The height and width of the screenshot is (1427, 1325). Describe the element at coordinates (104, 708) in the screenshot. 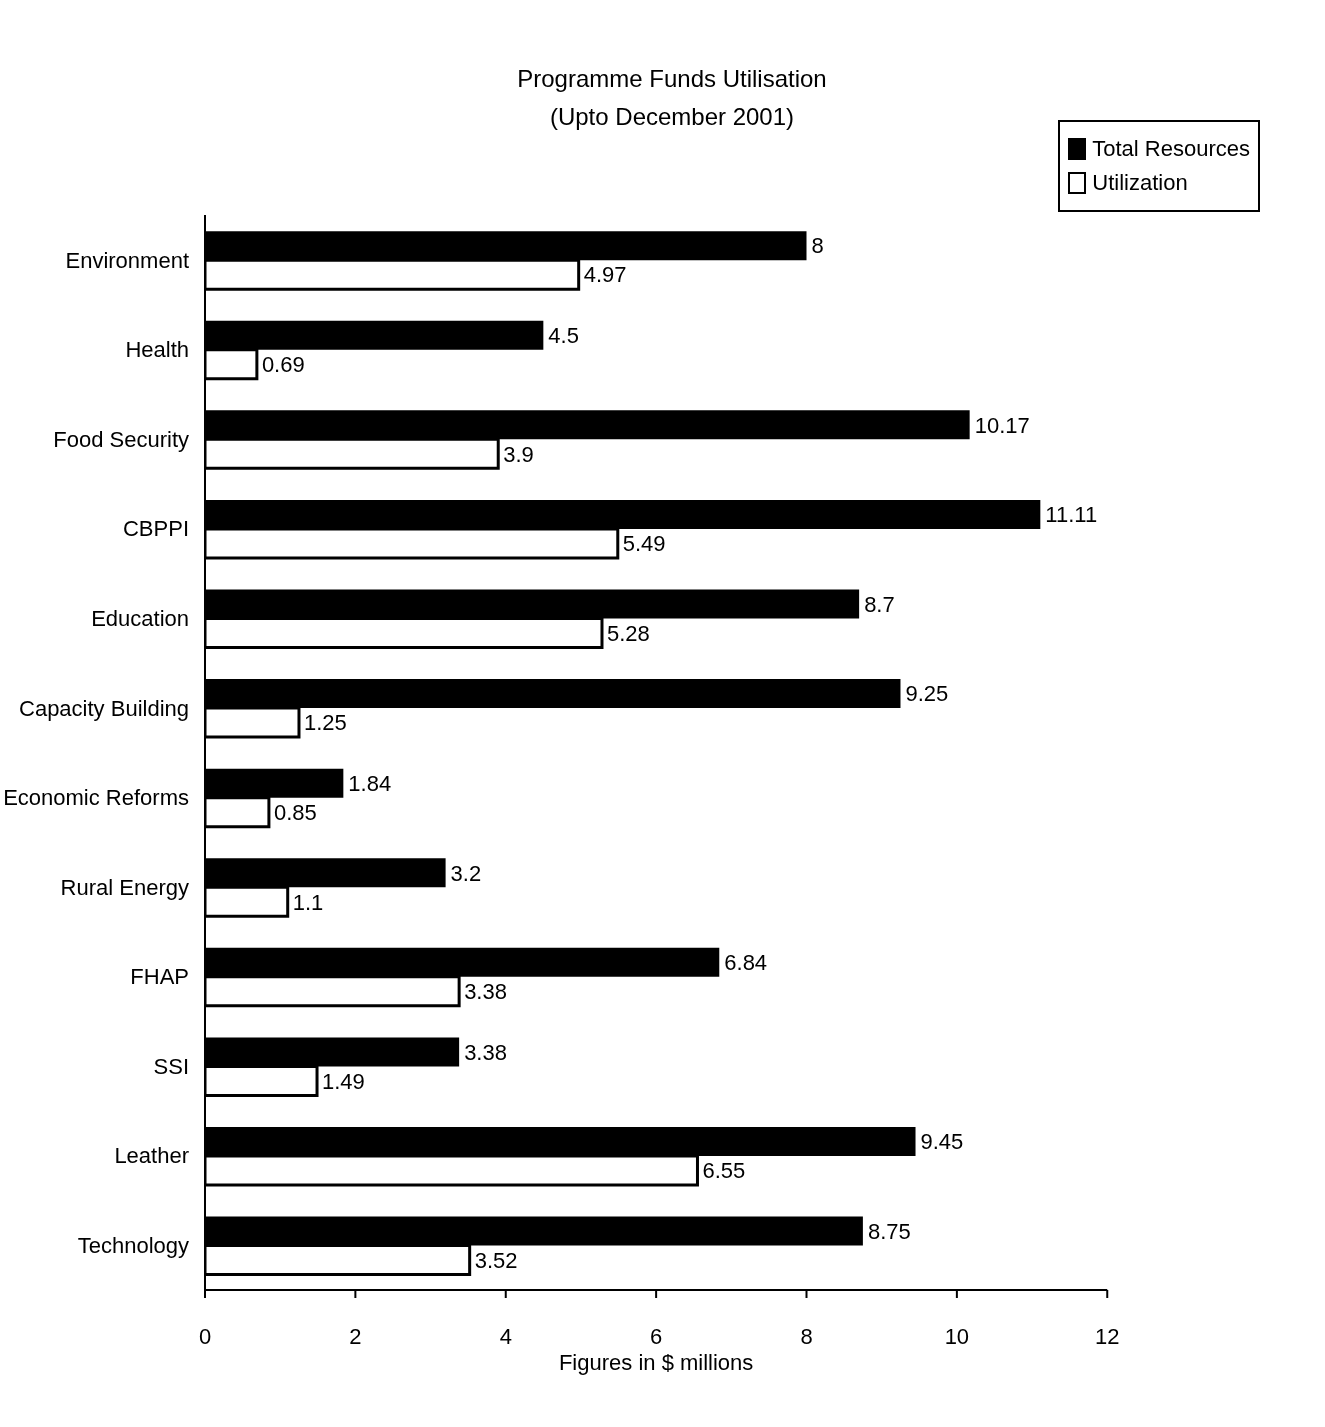

I see `y-tick-label: Capacity Building` at that location.